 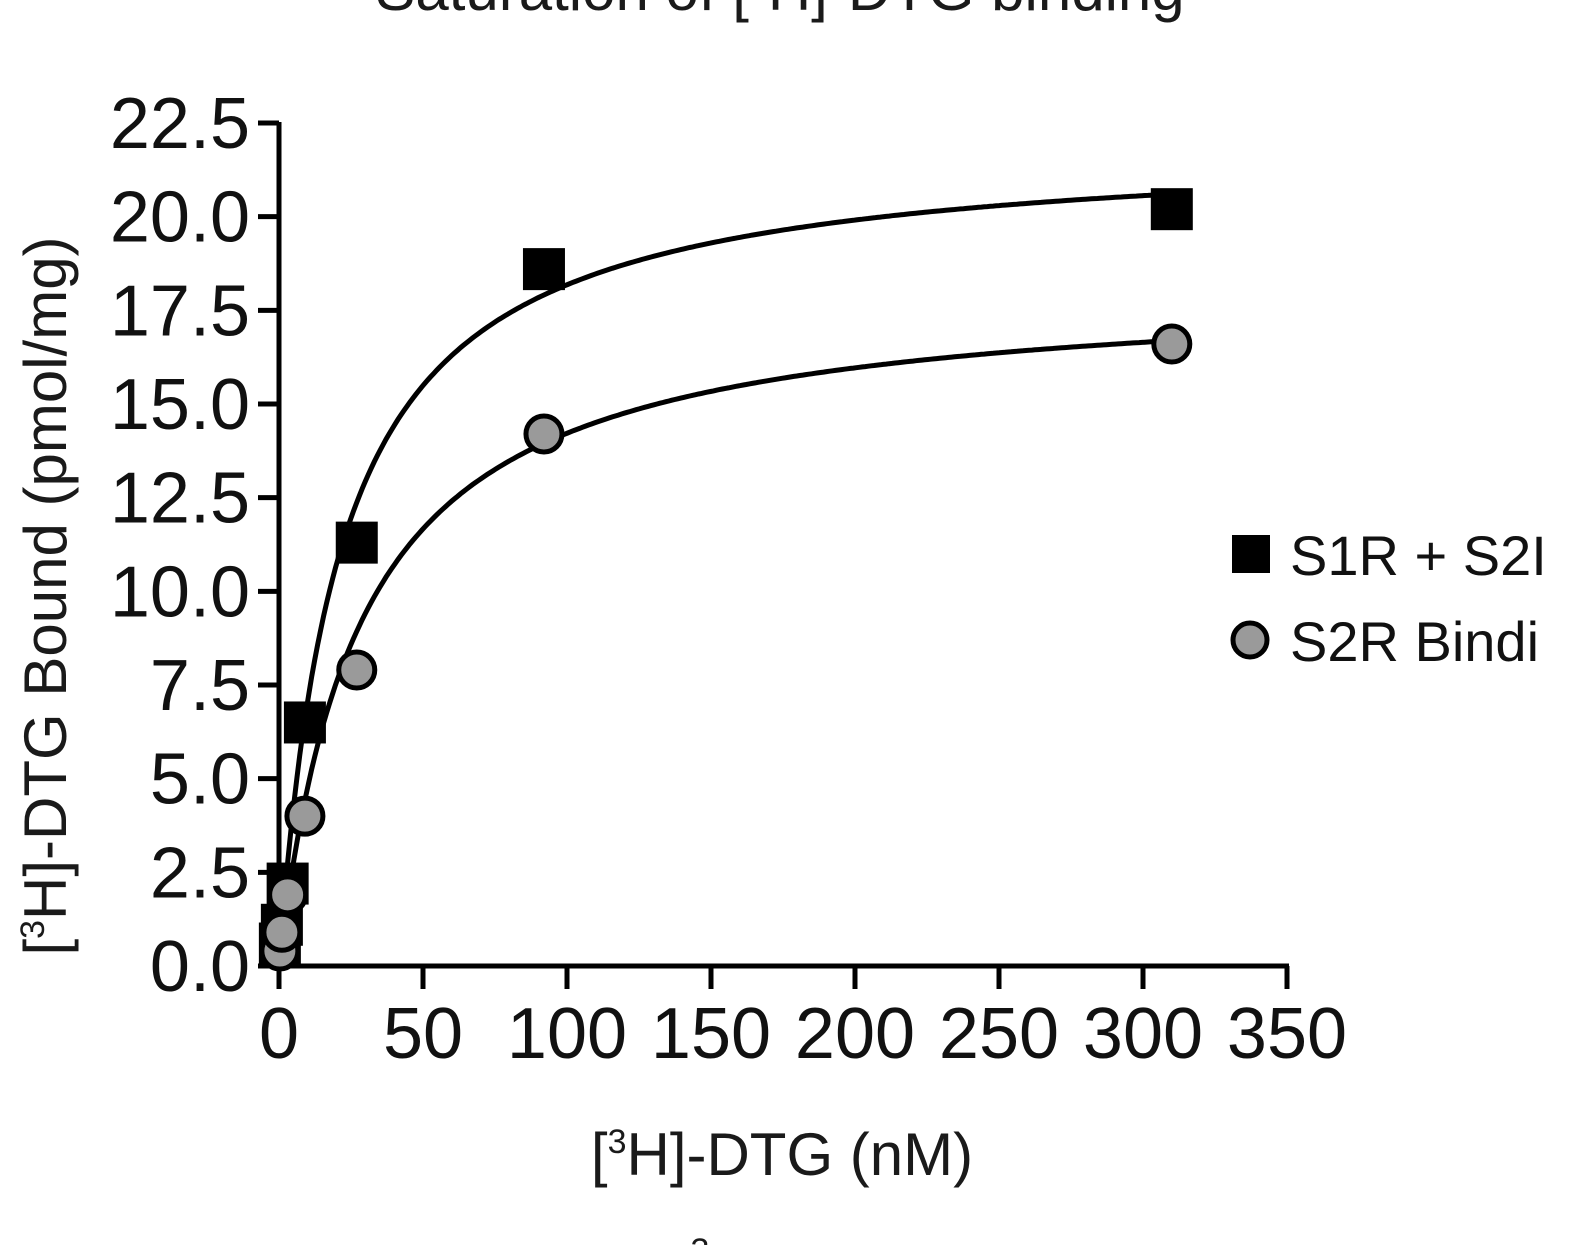 I want to click on y-tick-label: 10.0, so click(x=180, y=592).